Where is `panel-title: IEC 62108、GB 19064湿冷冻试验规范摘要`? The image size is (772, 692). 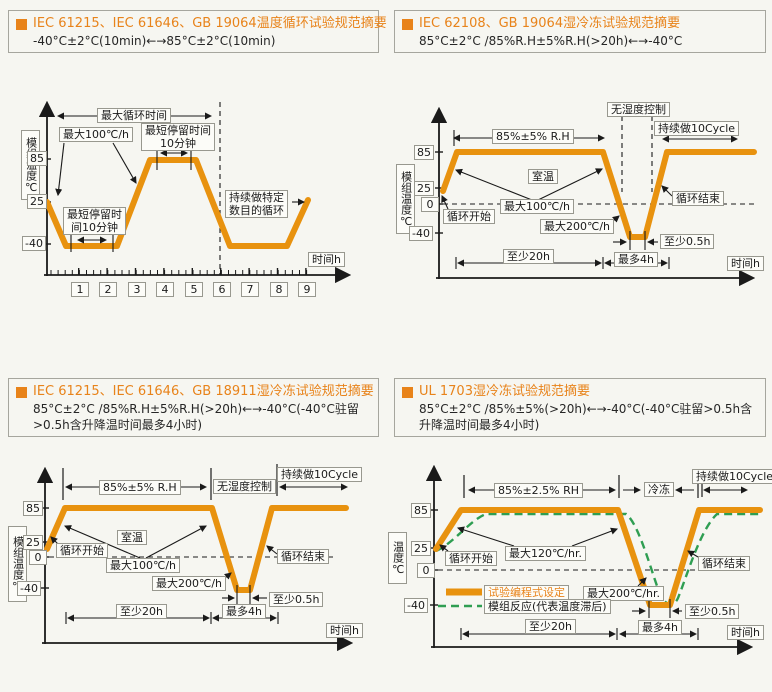 panel-title: IEC 62108、GB 19064湿冷冻试验规范摘要 is located at coordinates (550, 23).